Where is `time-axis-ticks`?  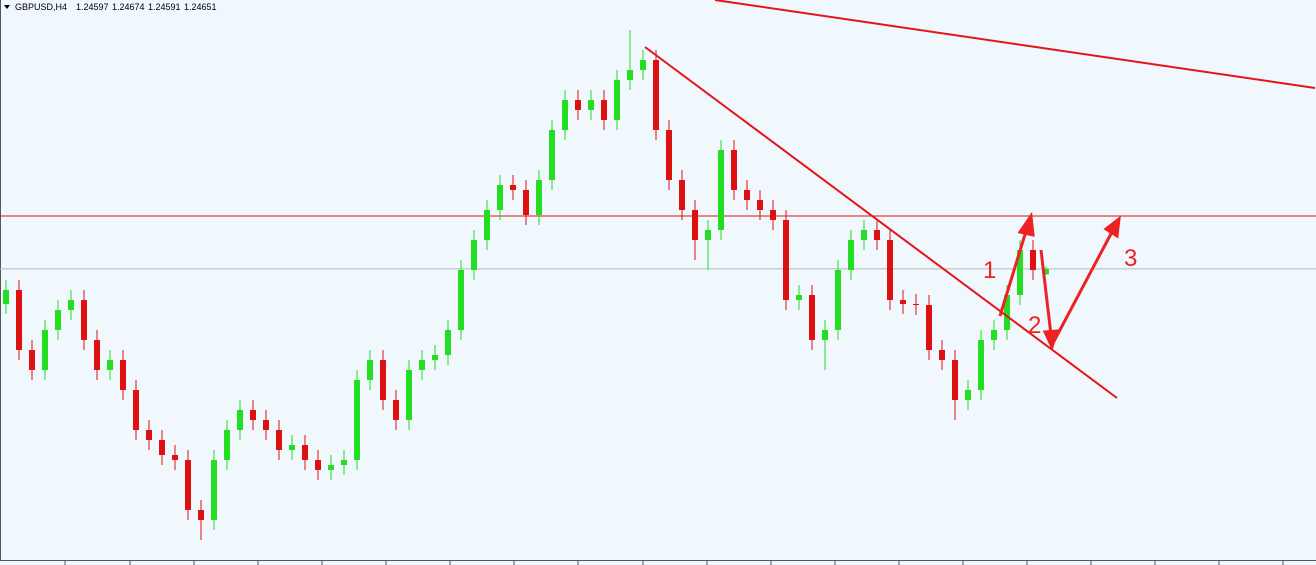 time-axis-ticks is located at coordinates (674, 562).